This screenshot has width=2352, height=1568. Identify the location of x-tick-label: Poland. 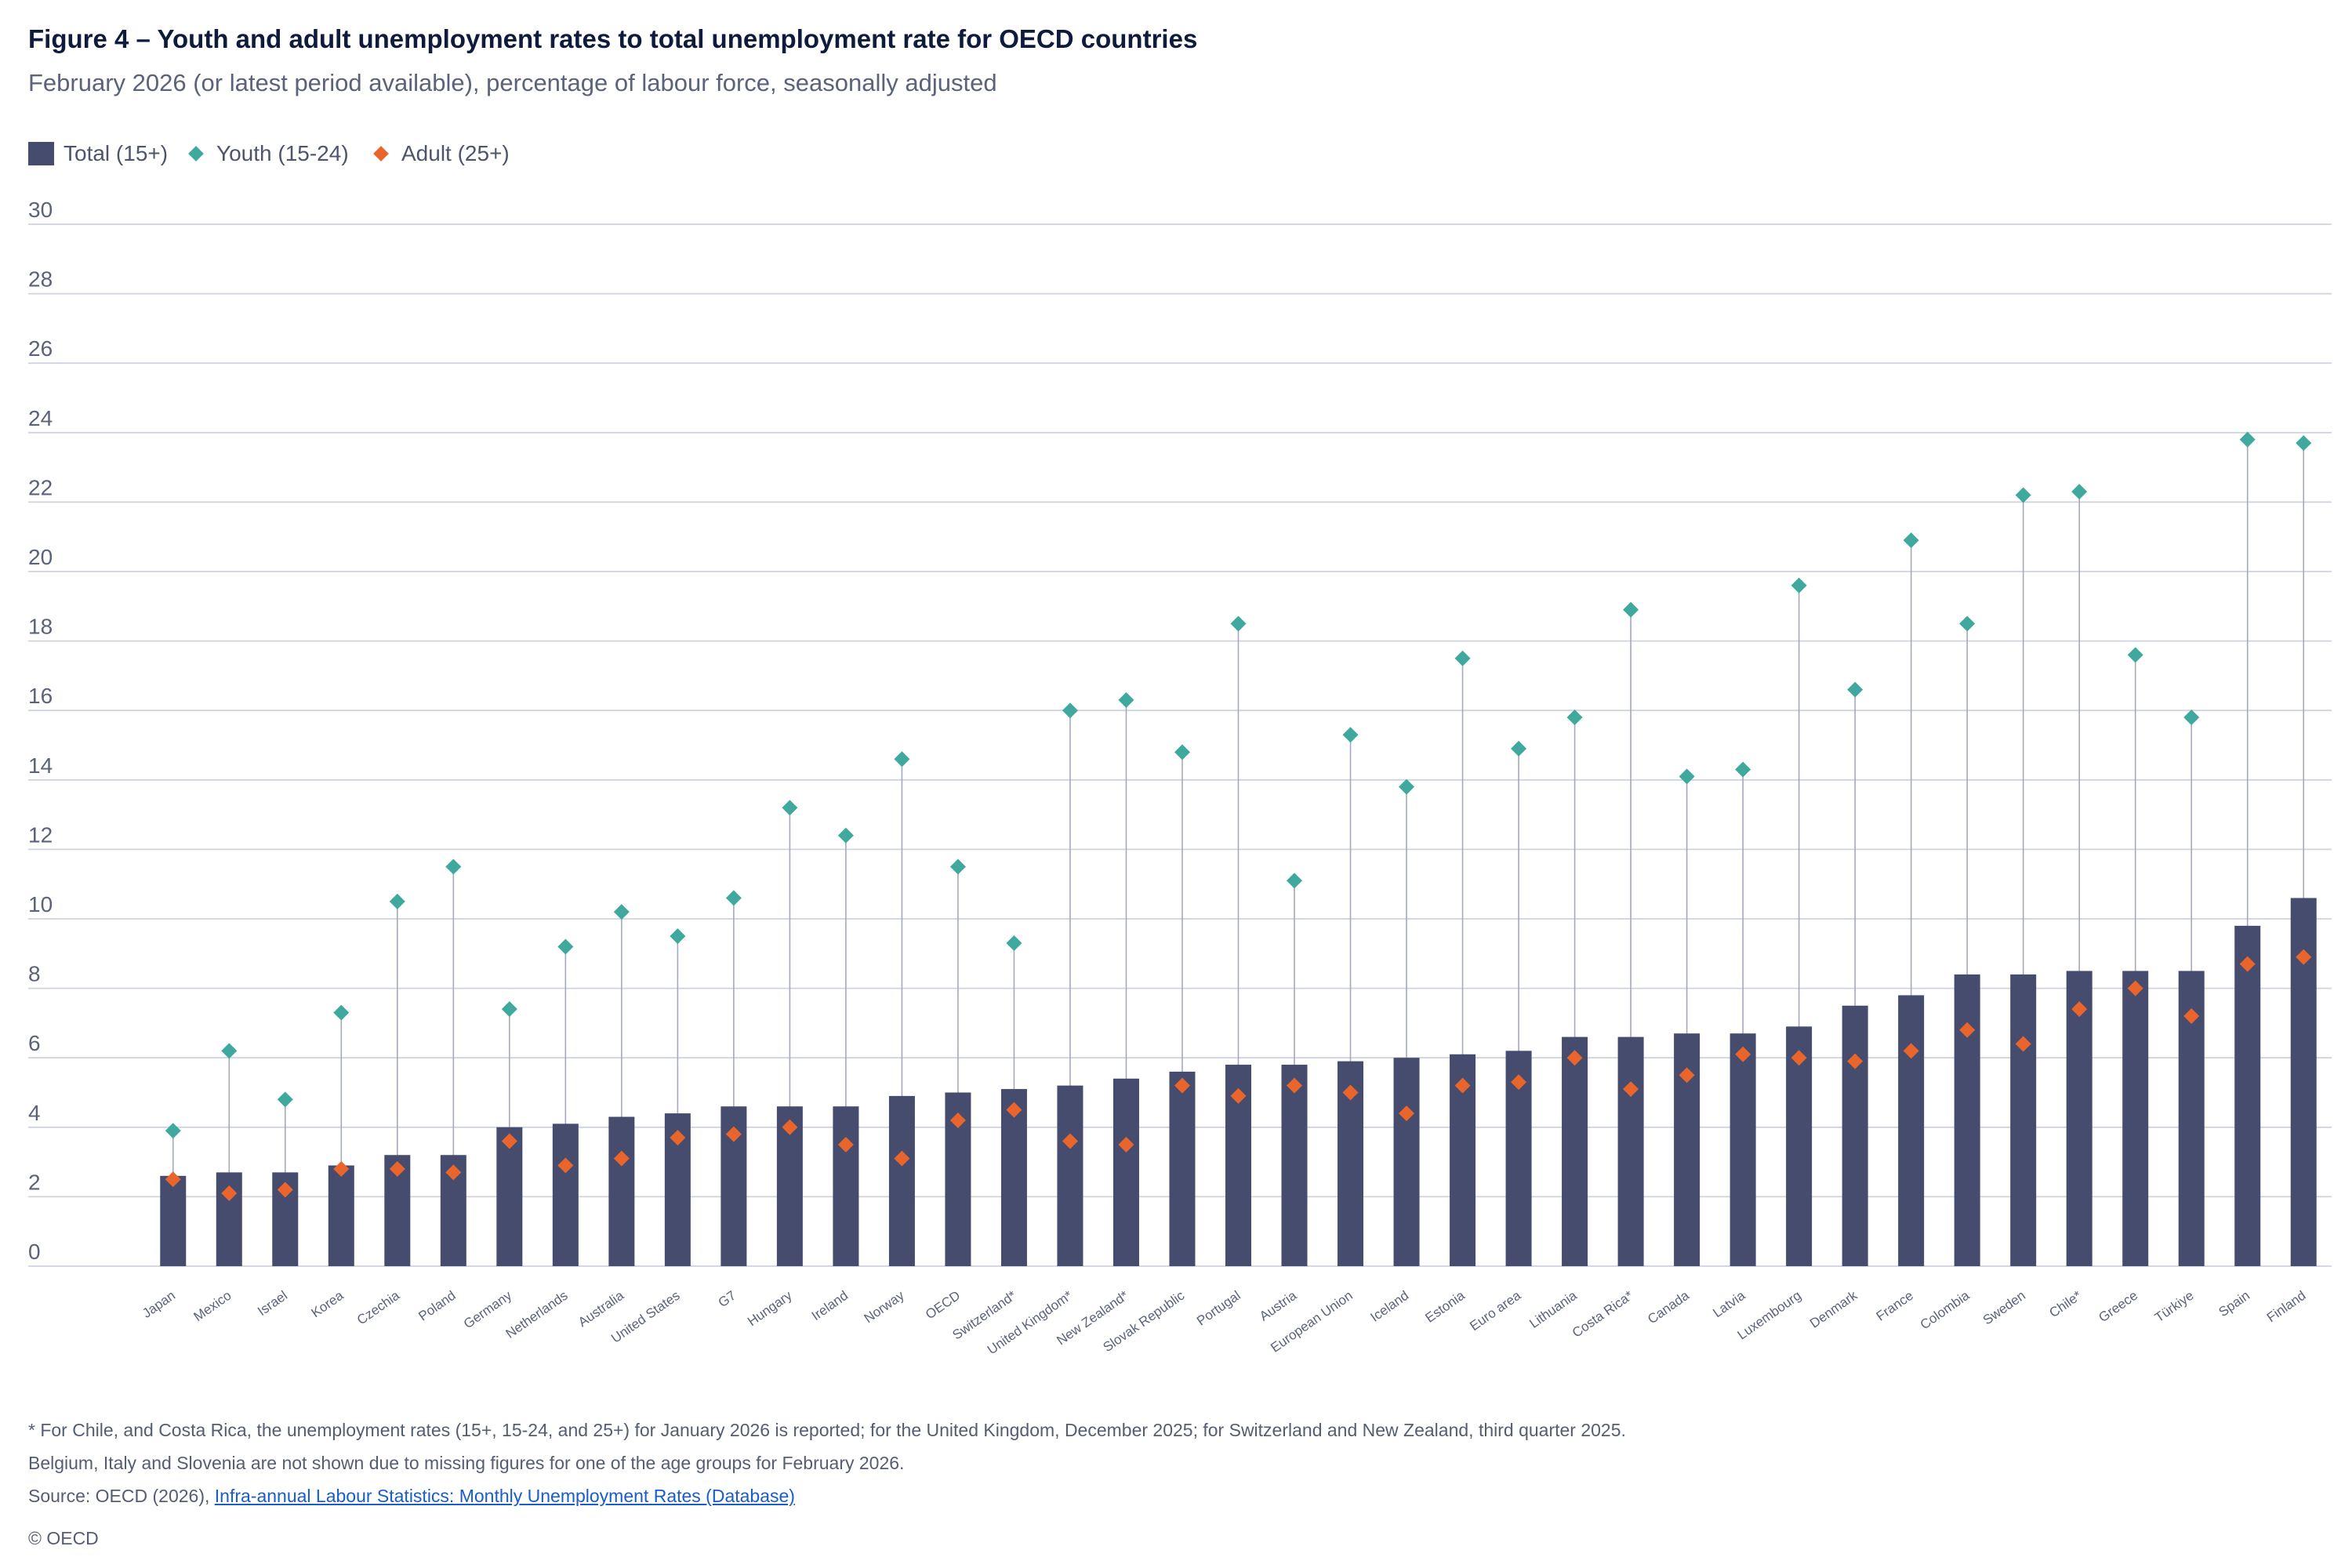
(437, 1306).